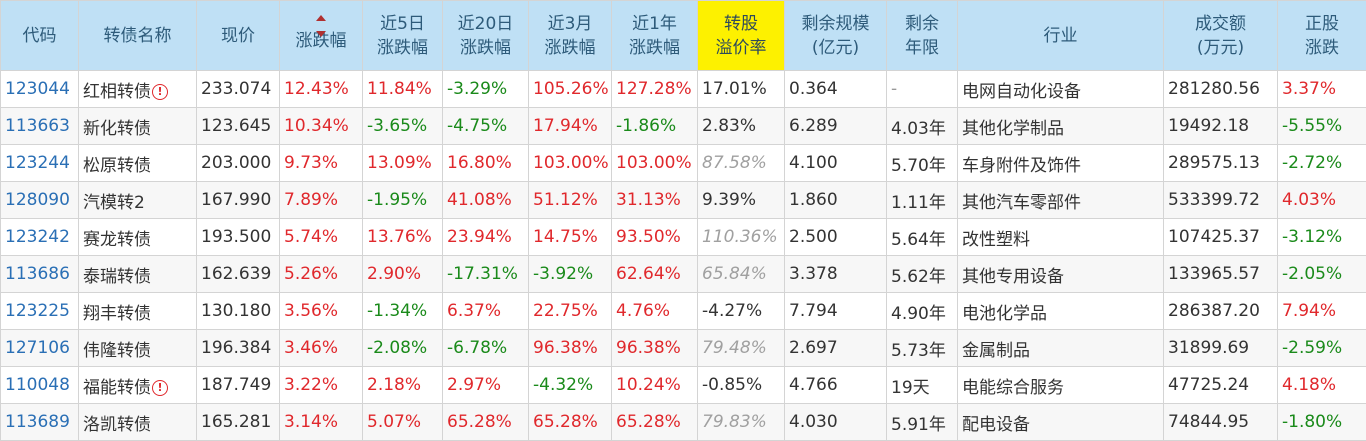 The image size is (1366, 441). I want to click on column-header-m3: 近3月涨跌幅, so click(570, 36).